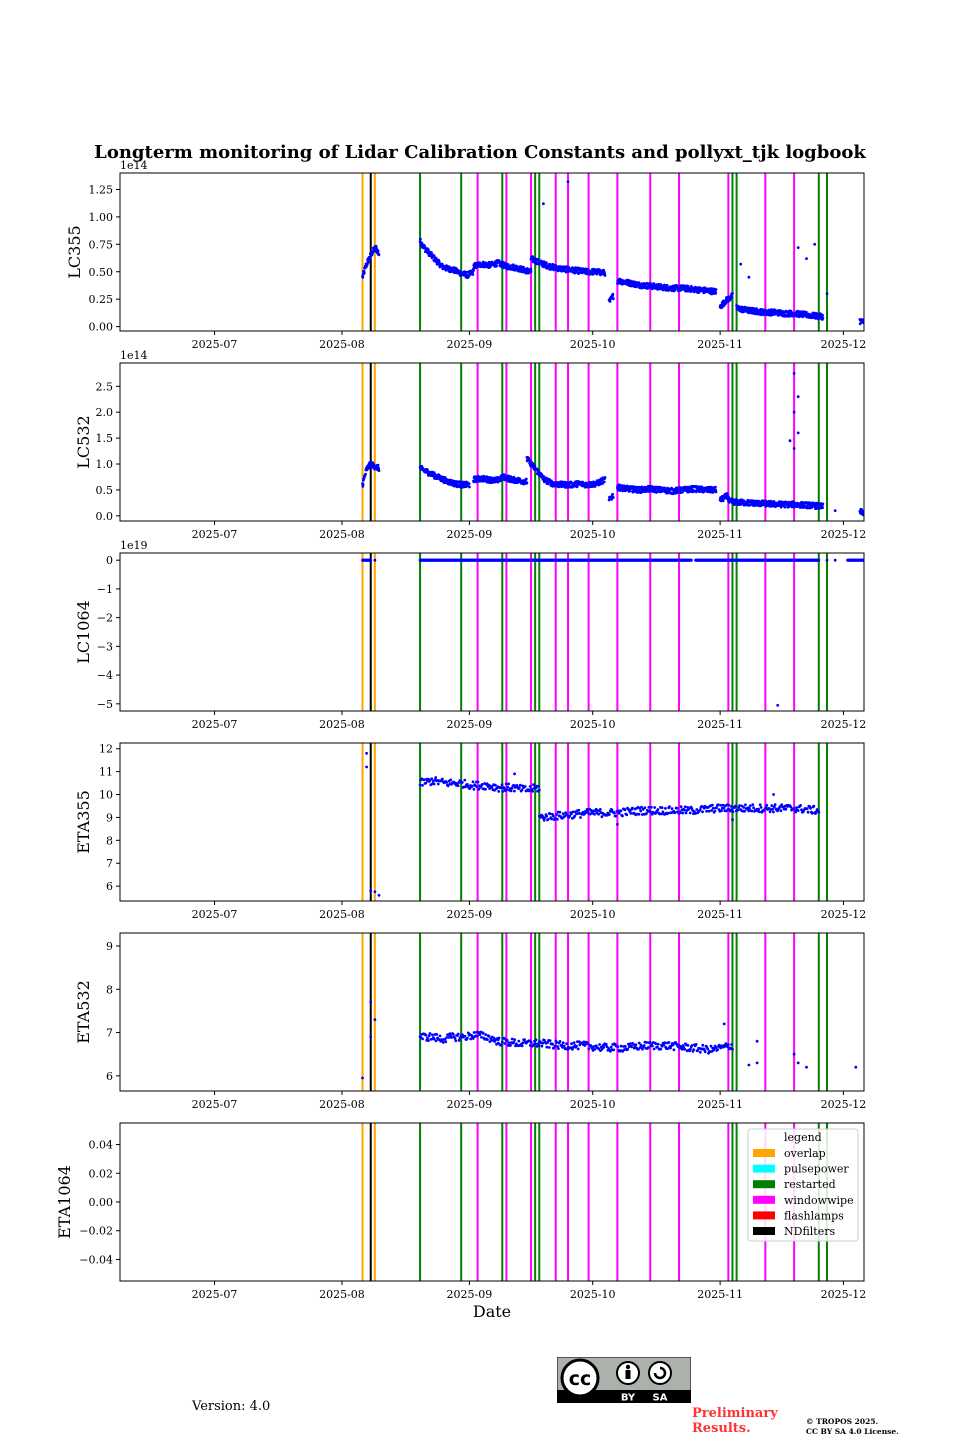 The image size is (960, 1440). I want to click on x-tick-label: 2025-11, so click(720, 344).